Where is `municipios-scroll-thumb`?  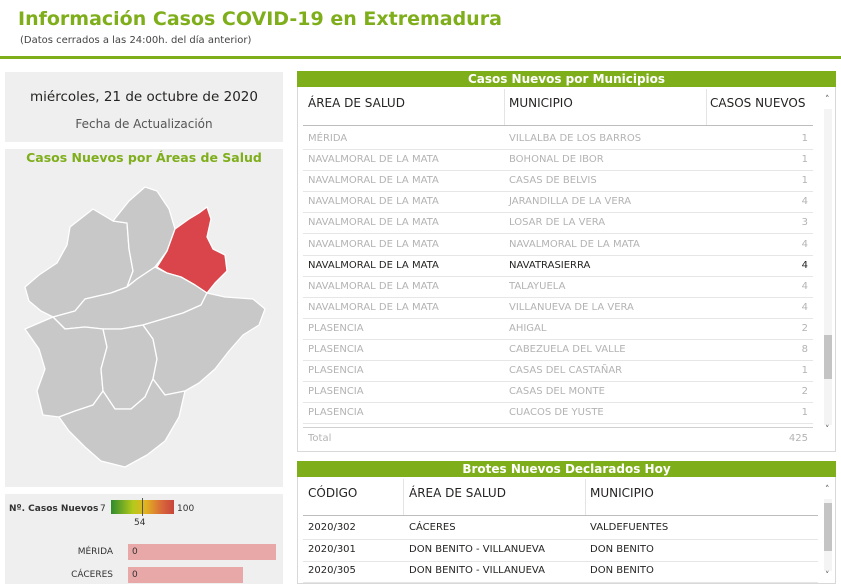 municipios-scroll-thumb is located at coordinates (828, 357).